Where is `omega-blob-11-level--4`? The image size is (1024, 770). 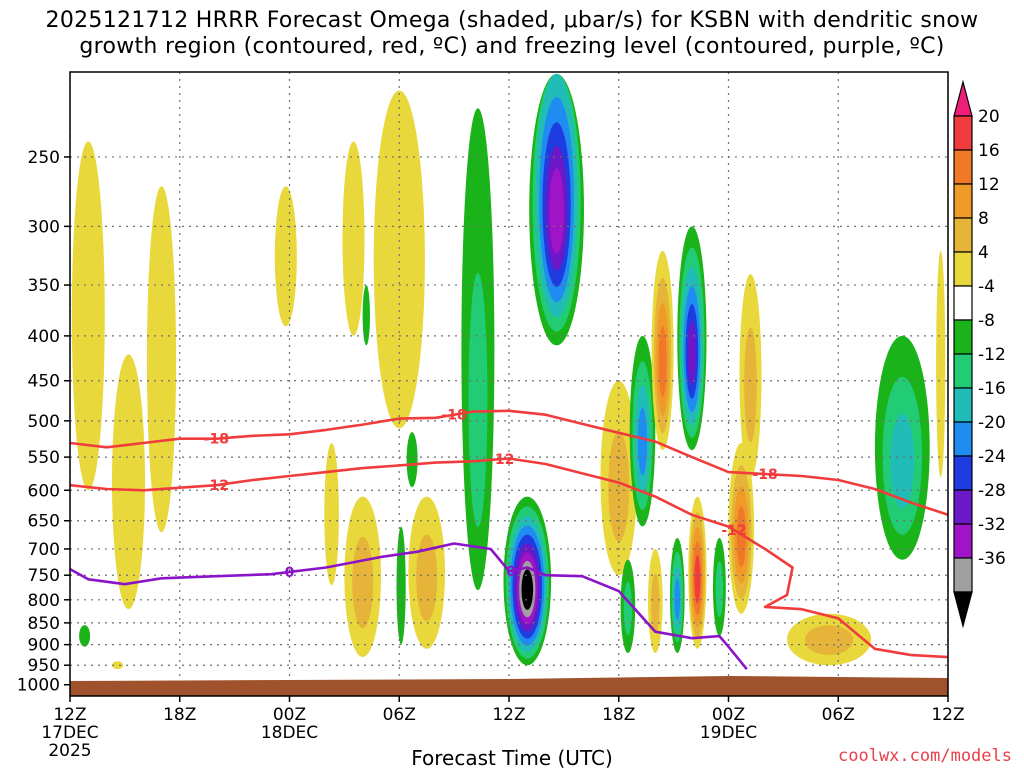 omega-blob-11-level--4 is located at coordinates (412, 460).